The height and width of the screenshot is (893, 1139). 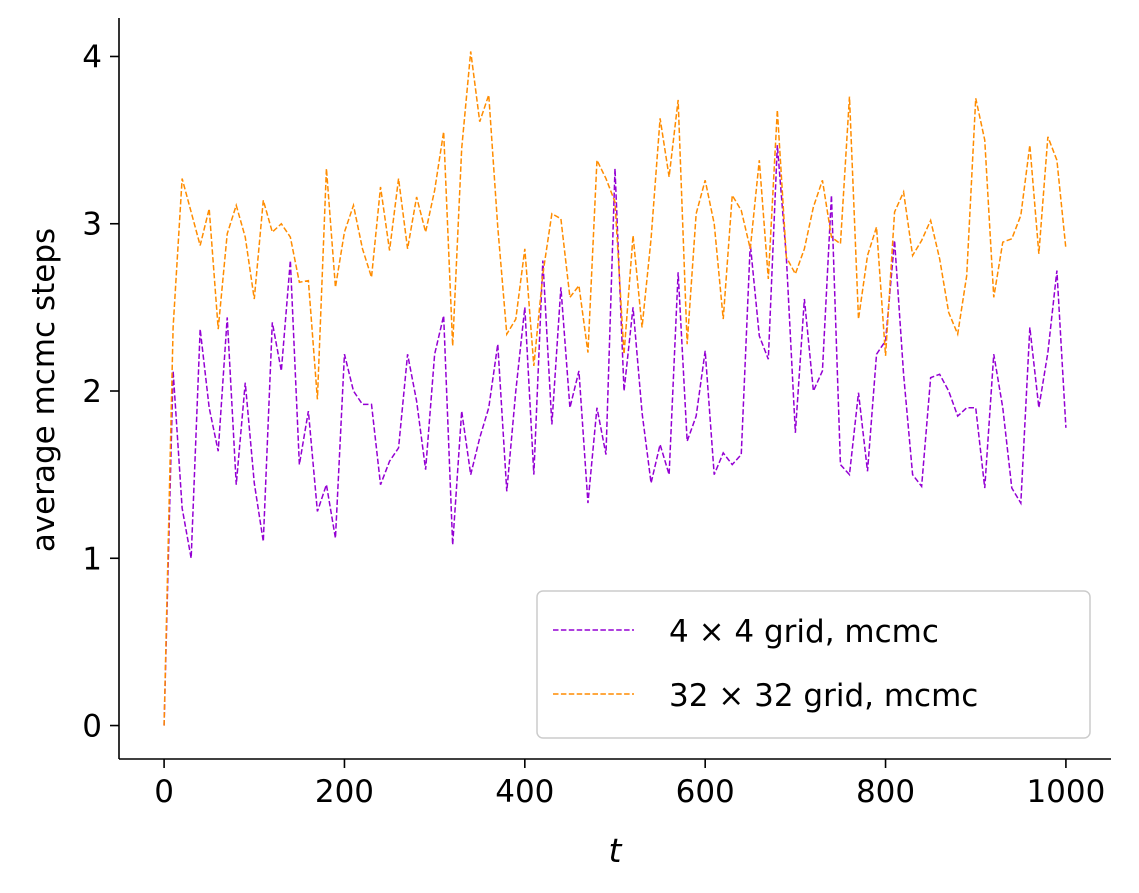 I want to click on legend-box, so click(x=813, y=664).